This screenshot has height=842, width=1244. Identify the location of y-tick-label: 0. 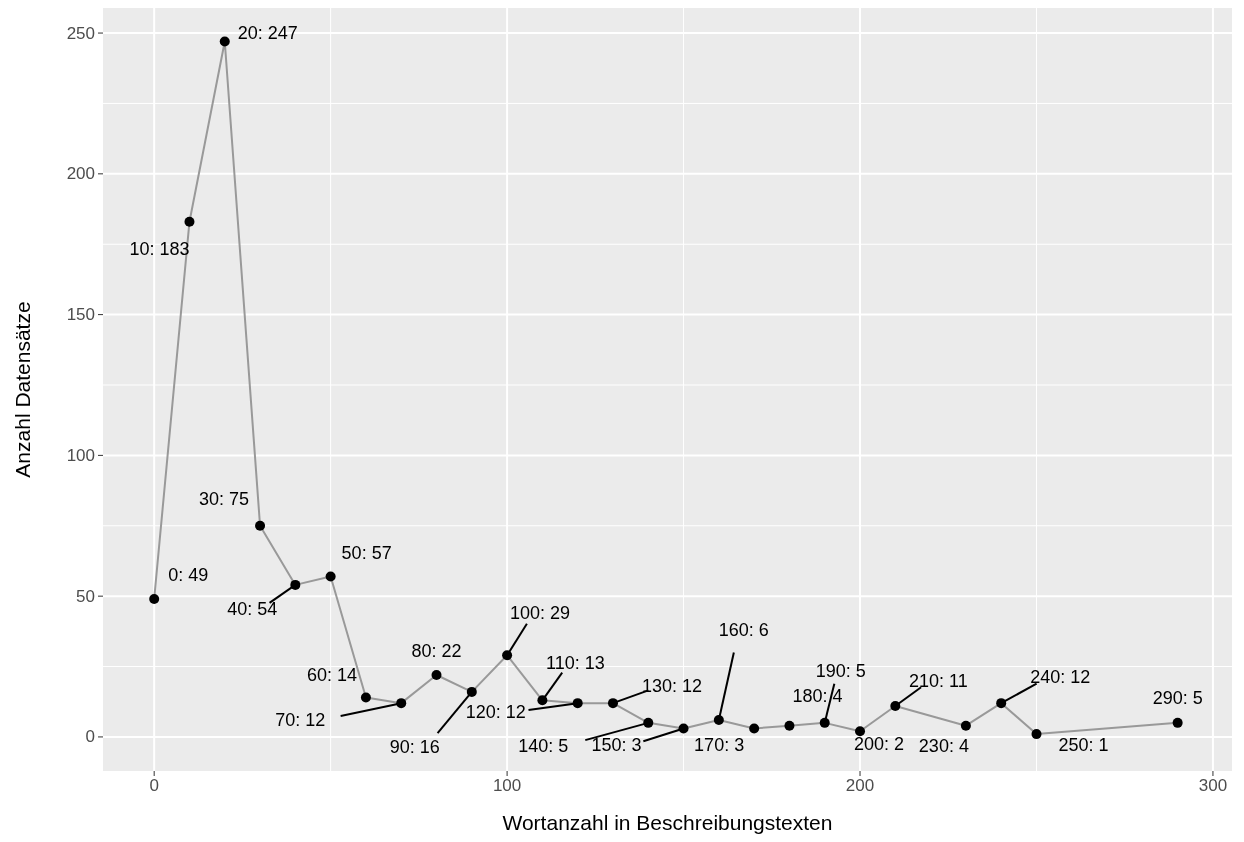
(90, 737).